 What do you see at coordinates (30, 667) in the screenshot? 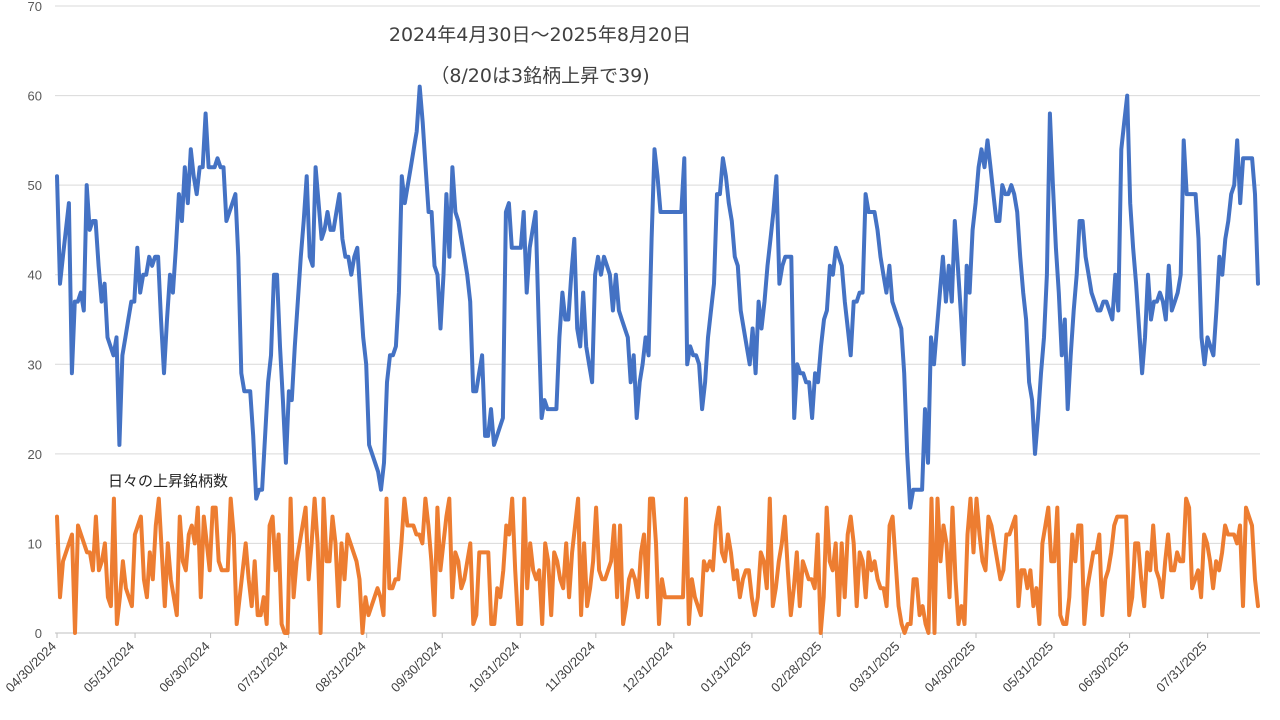
I see `x-tick-label: 04/30/2024` at bounding box center [30, 667].